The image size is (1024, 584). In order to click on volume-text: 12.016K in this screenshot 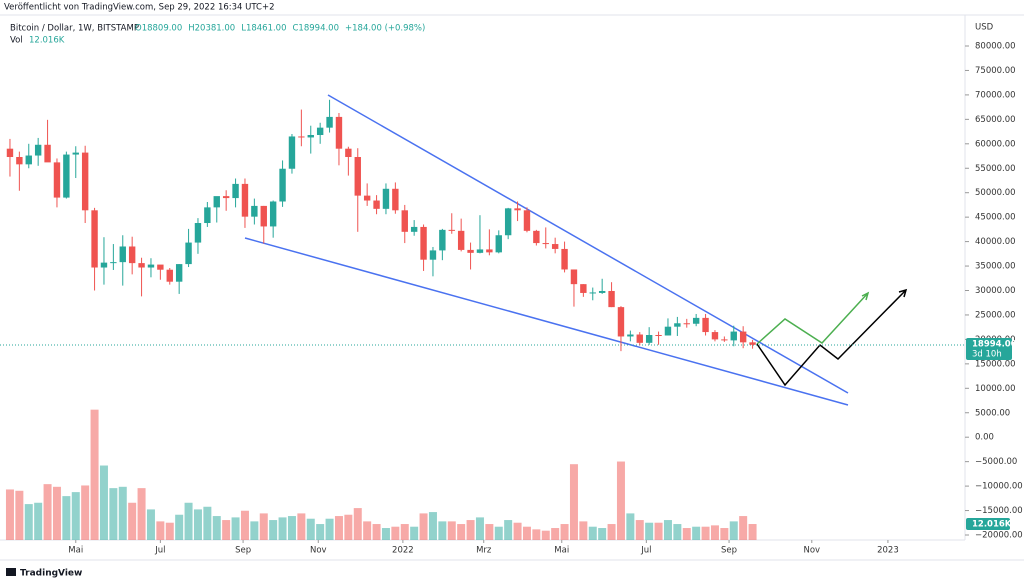, I will do `click(47, 41)`.